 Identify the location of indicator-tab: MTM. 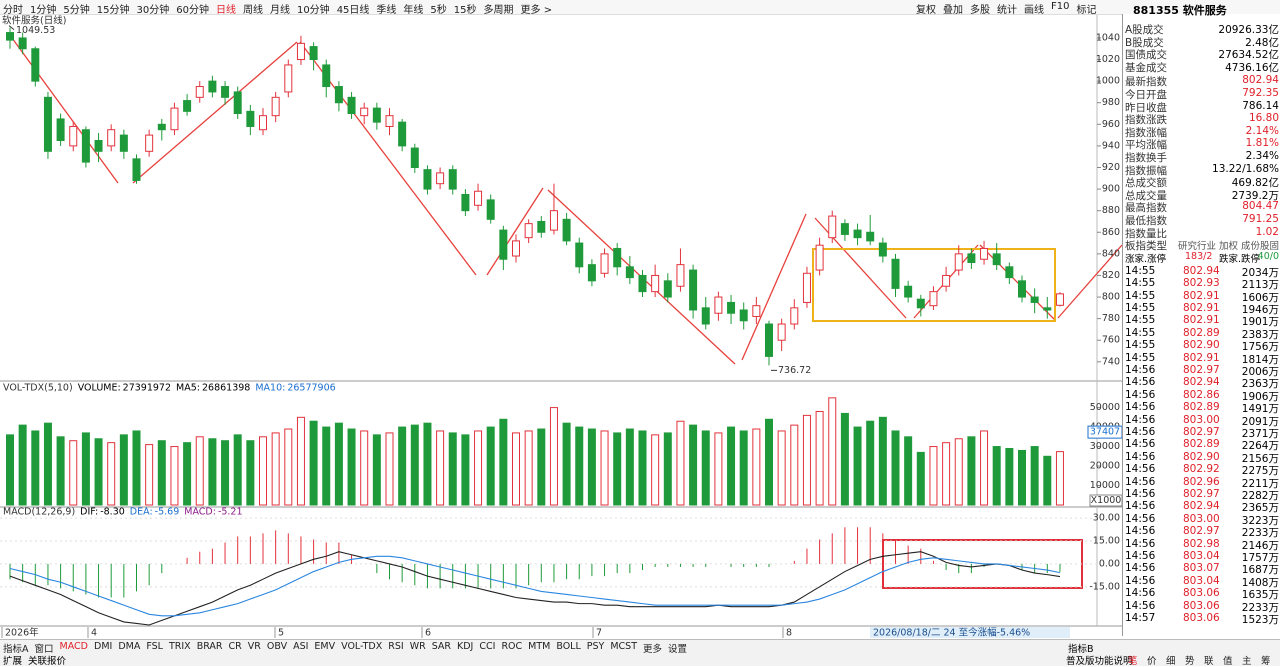
(539, 646).